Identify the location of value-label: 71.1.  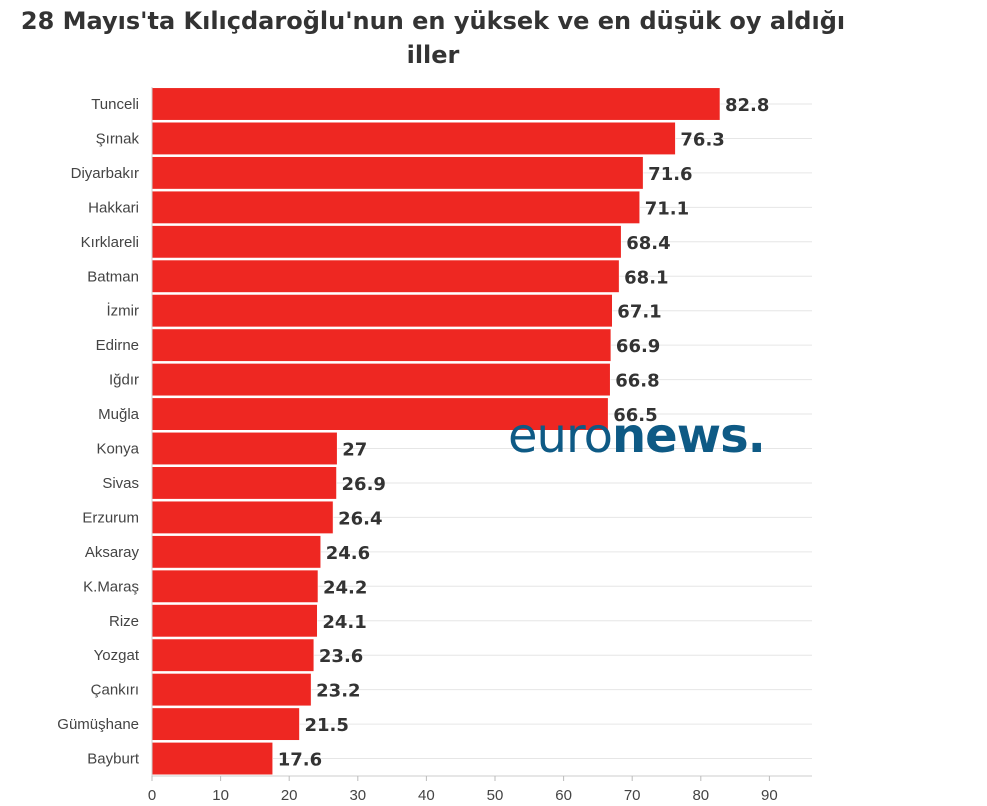
(667, 208).